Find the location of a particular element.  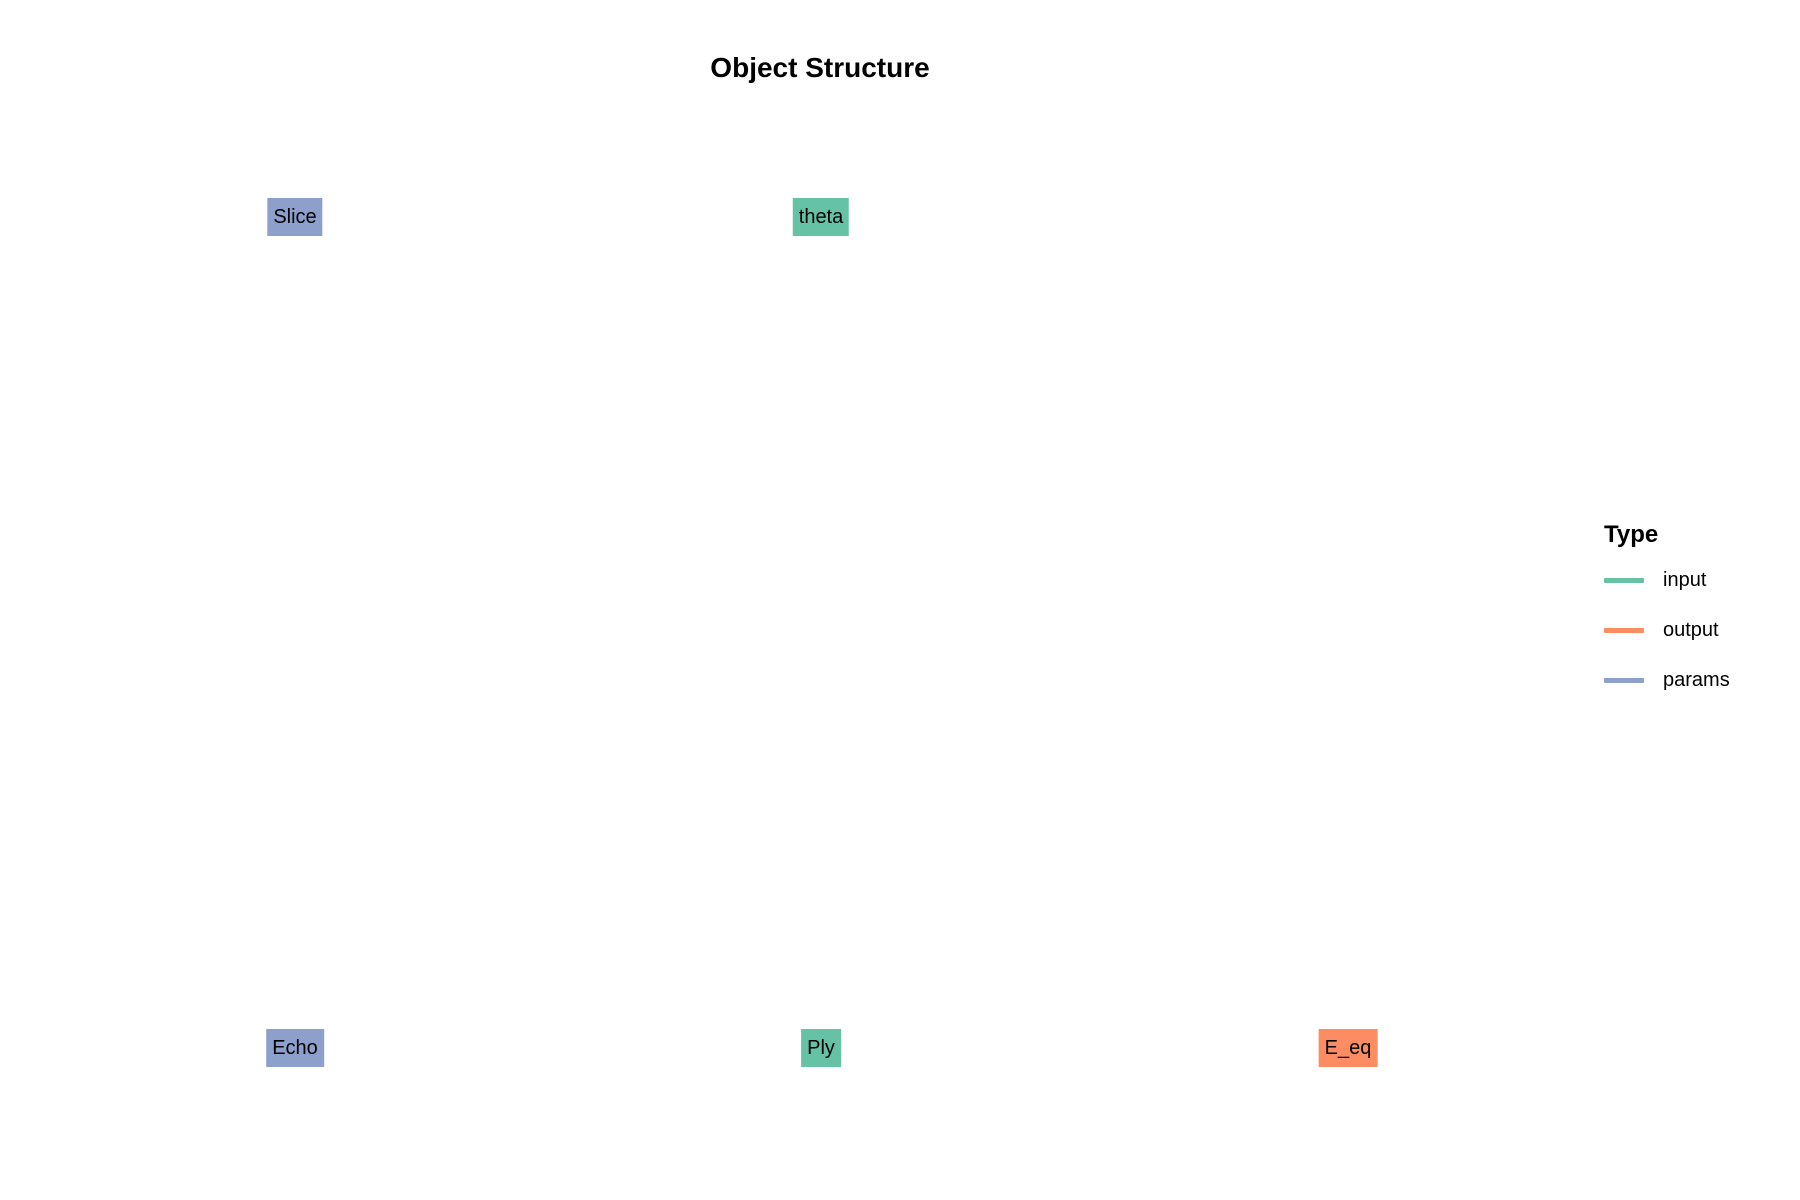

node-e-eq: E_eq is located at coordinates (1348, 1048).